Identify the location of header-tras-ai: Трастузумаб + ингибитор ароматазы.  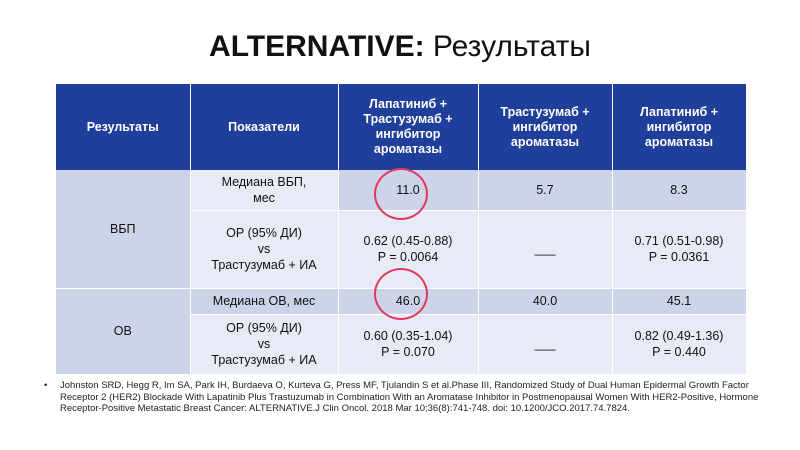
(545, 127).